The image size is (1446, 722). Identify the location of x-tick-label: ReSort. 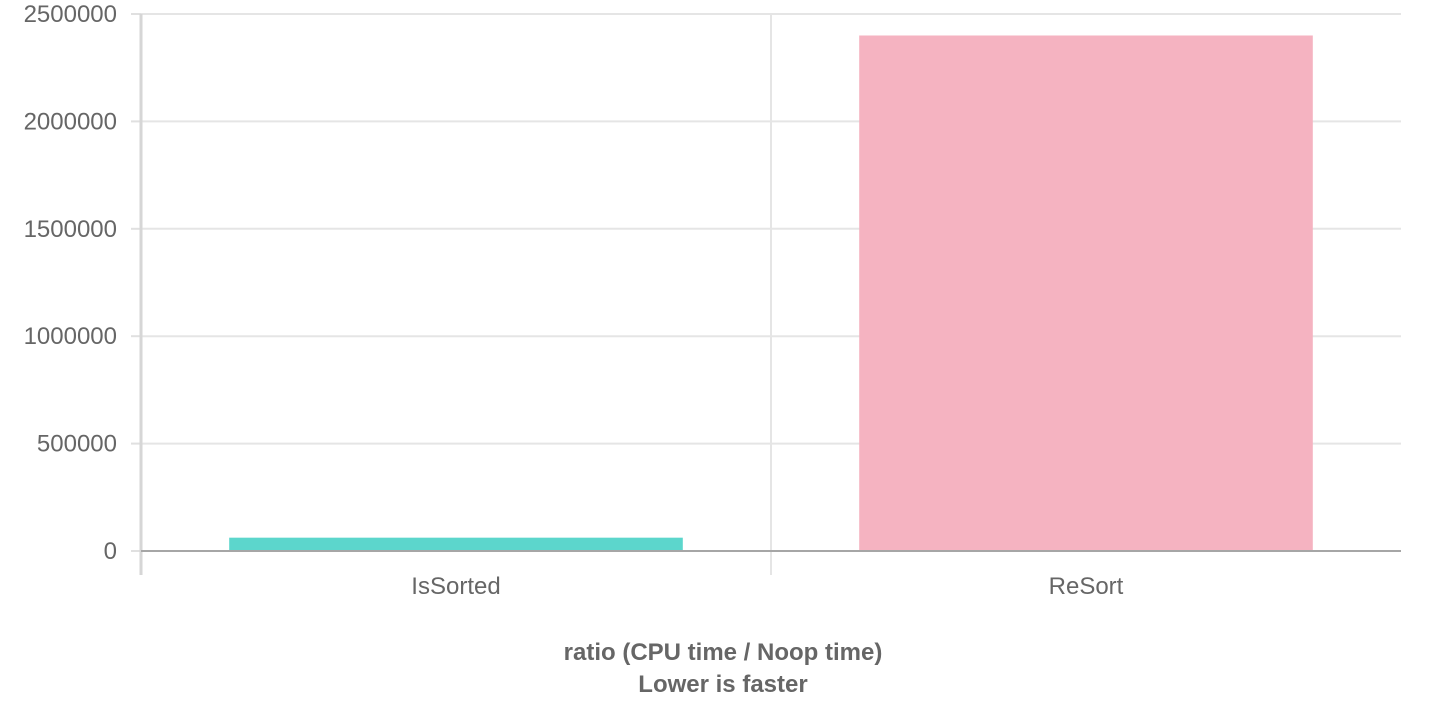
(1086, 586).